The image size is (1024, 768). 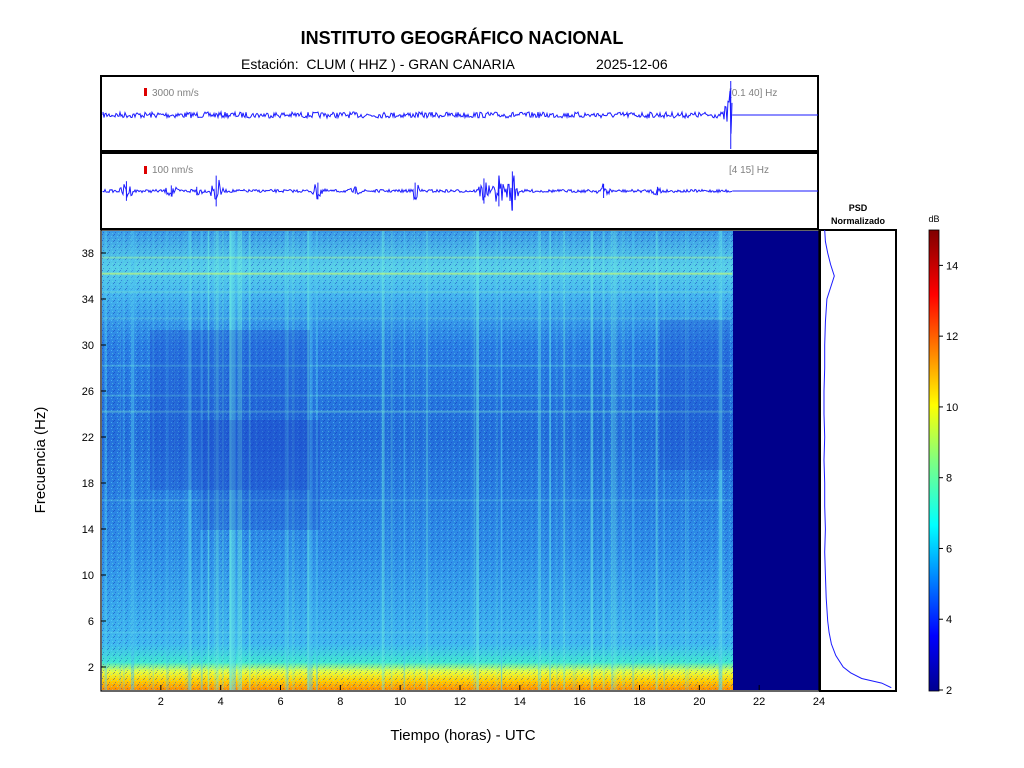 What do you see at coordinates (952, 337) in the screenshot?
I see `colorbar-tick-label: 12` at bounding box center [952, 337].